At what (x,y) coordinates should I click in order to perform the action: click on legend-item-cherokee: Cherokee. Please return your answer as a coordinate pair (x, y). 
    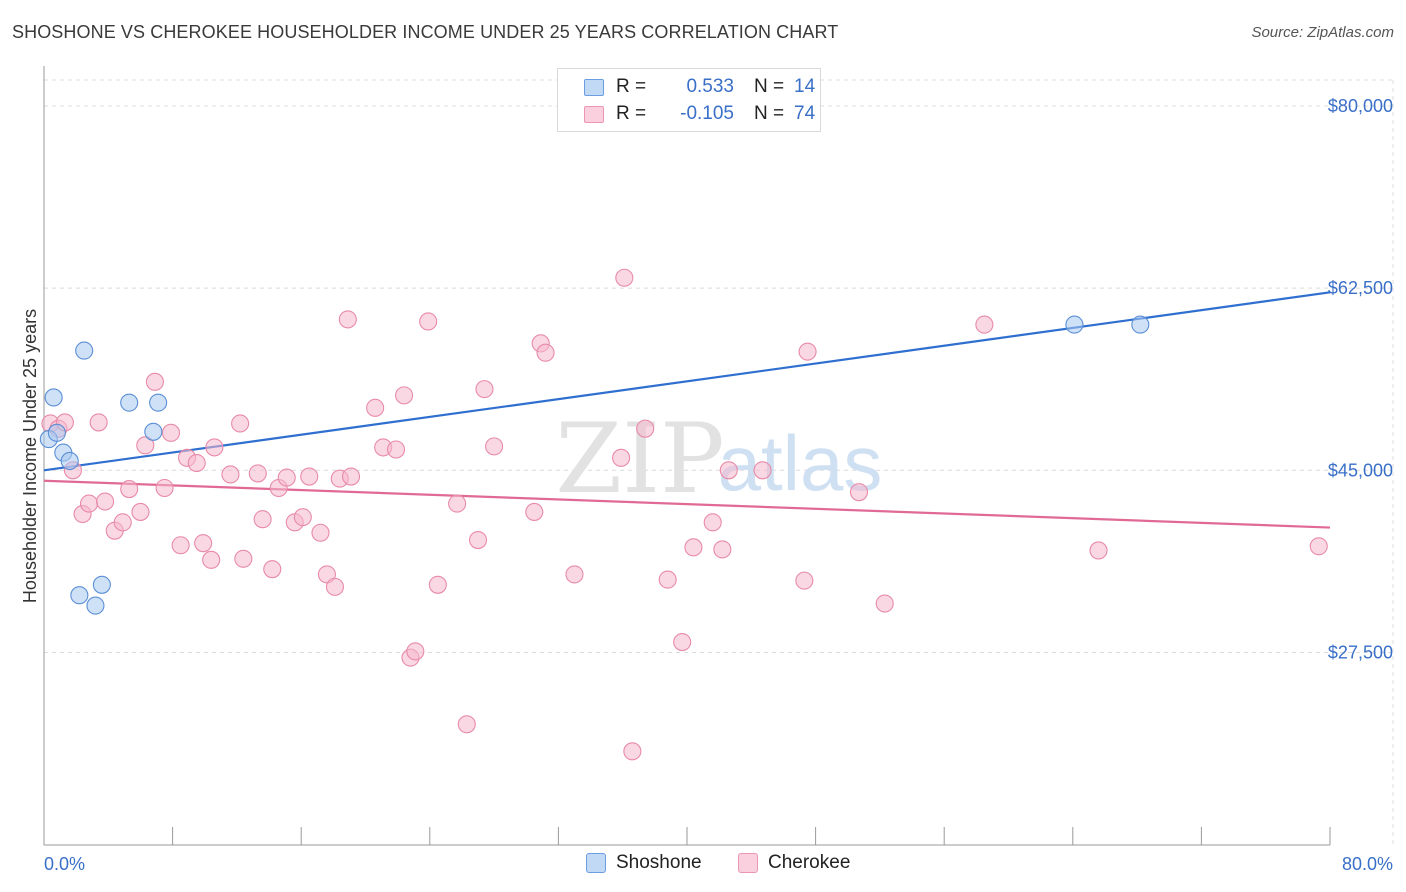
    Looking at the image, I should click on (794, 863).